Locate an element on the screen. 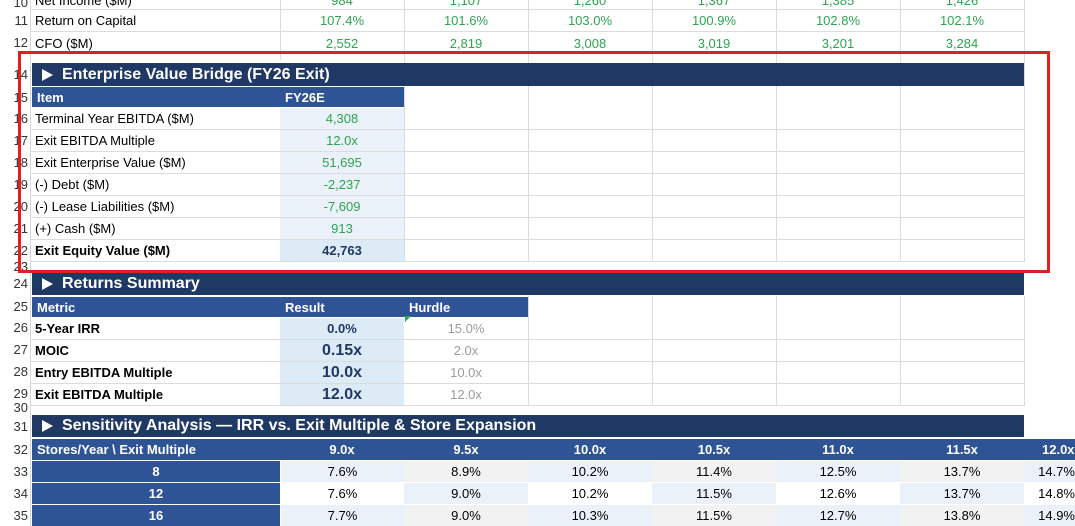 The height and width of the screenshot is (526, 1075). sensitivity-irr-cell: 13.8% is located at coordinates (962, 515).